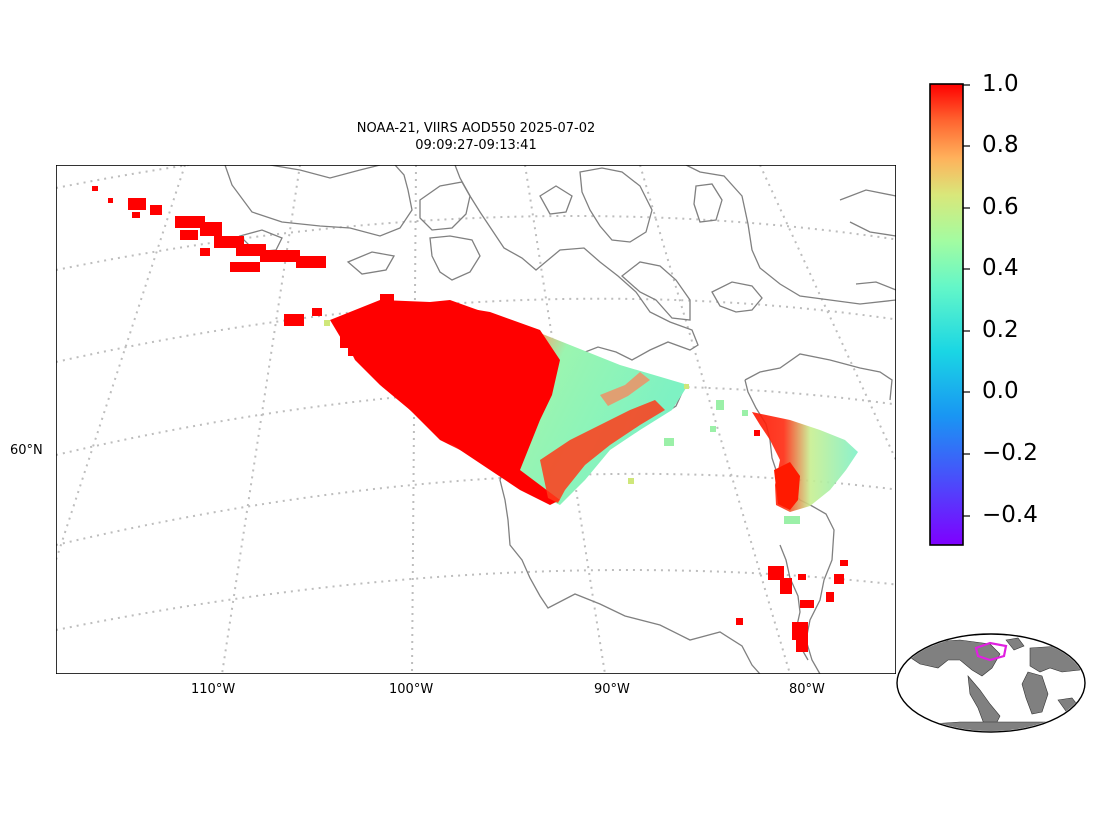 The width and height of the screenshot is (1120, 840). I want to click on colorbar-tick-label: 0.6, so click(1000, 207).